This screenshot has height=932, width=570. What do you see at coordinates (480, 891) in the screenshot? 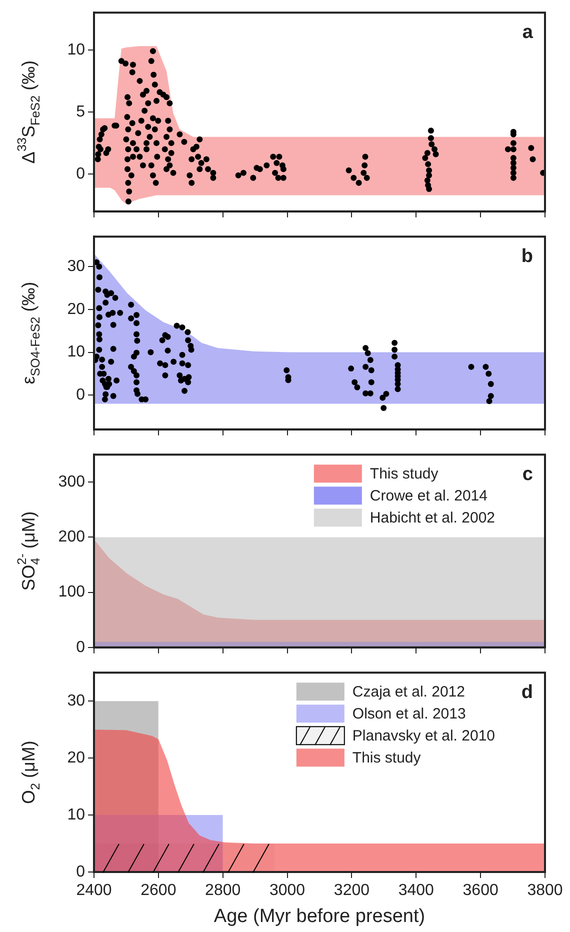
I see `x-tick-label: 3600` at bounding box center [480, 891].